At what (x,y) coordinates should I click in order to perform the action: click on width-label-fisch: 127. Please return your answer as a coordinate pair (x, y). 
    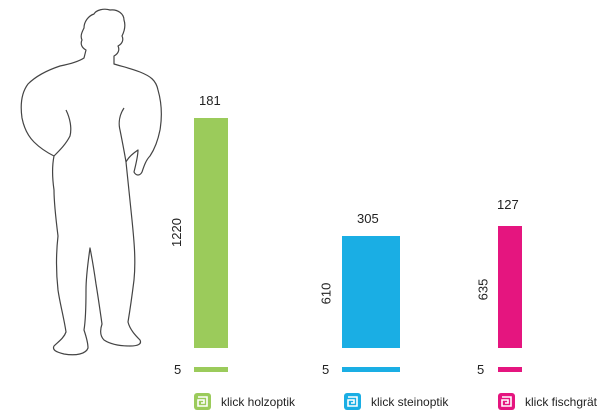
    Looking at the image, I should click on (508, 204).